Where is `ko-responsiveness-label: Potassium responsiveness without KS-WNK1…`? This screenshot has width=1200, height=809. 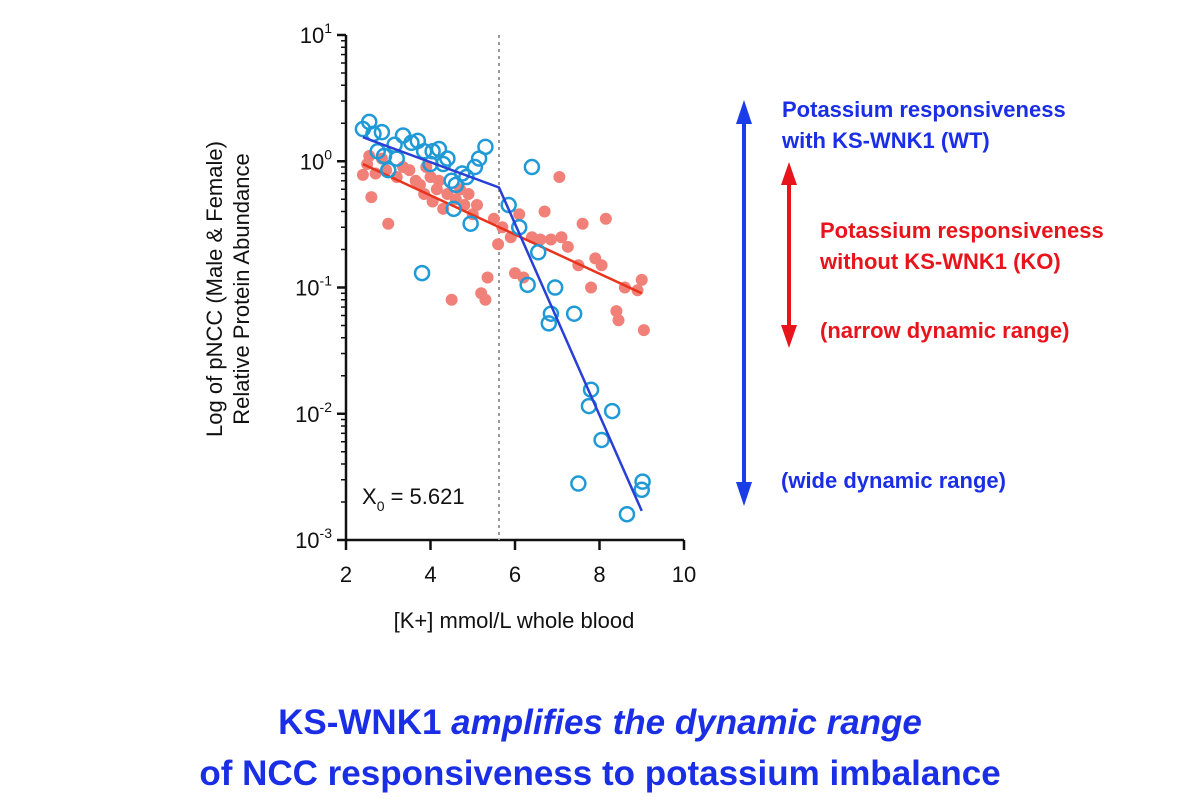
ko-responsiveness-label: Potassium responsiveness without KS-WNK1… is located at coordinates (962, 246).